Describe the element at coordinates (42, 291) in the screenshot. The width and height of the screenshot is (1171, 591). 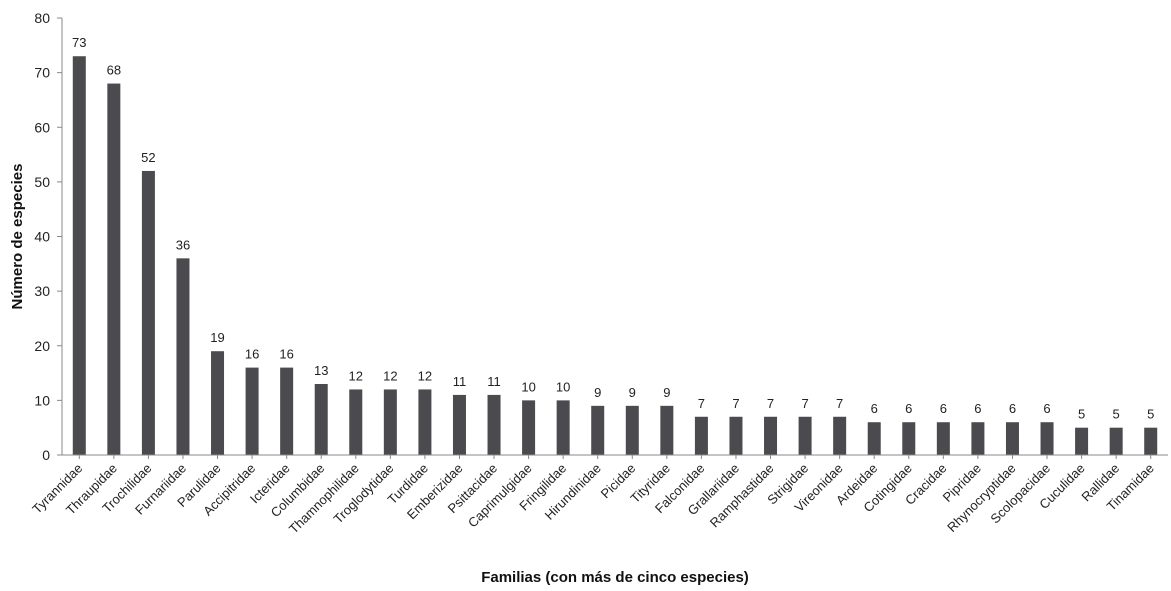
I see `y-tick-label: 30` at that location.